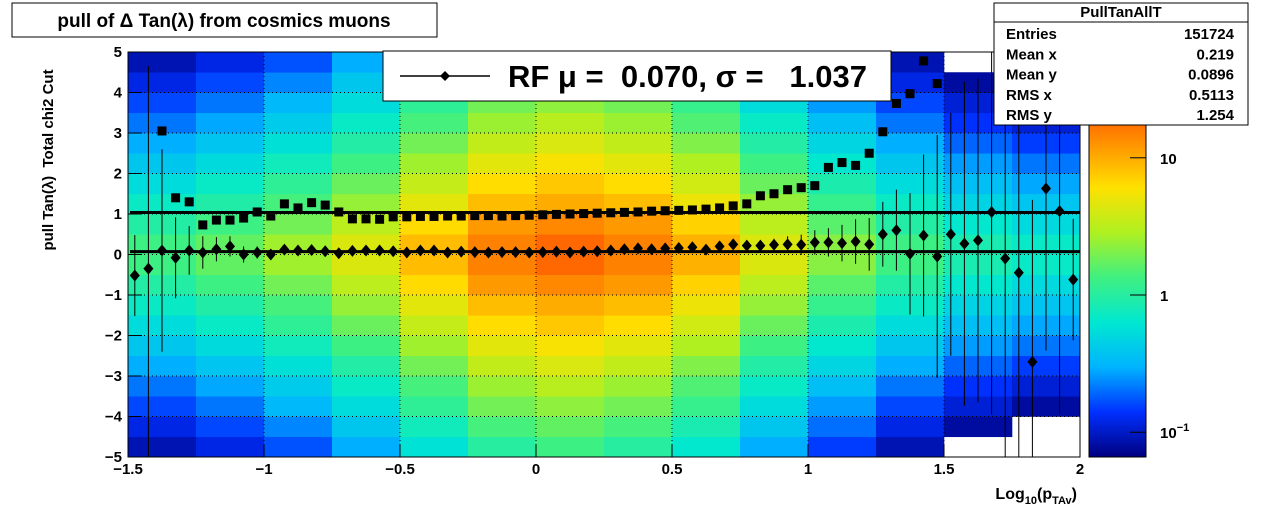 The image size is (1274, 513). I want to click on legend-marker, so click(445, 76).